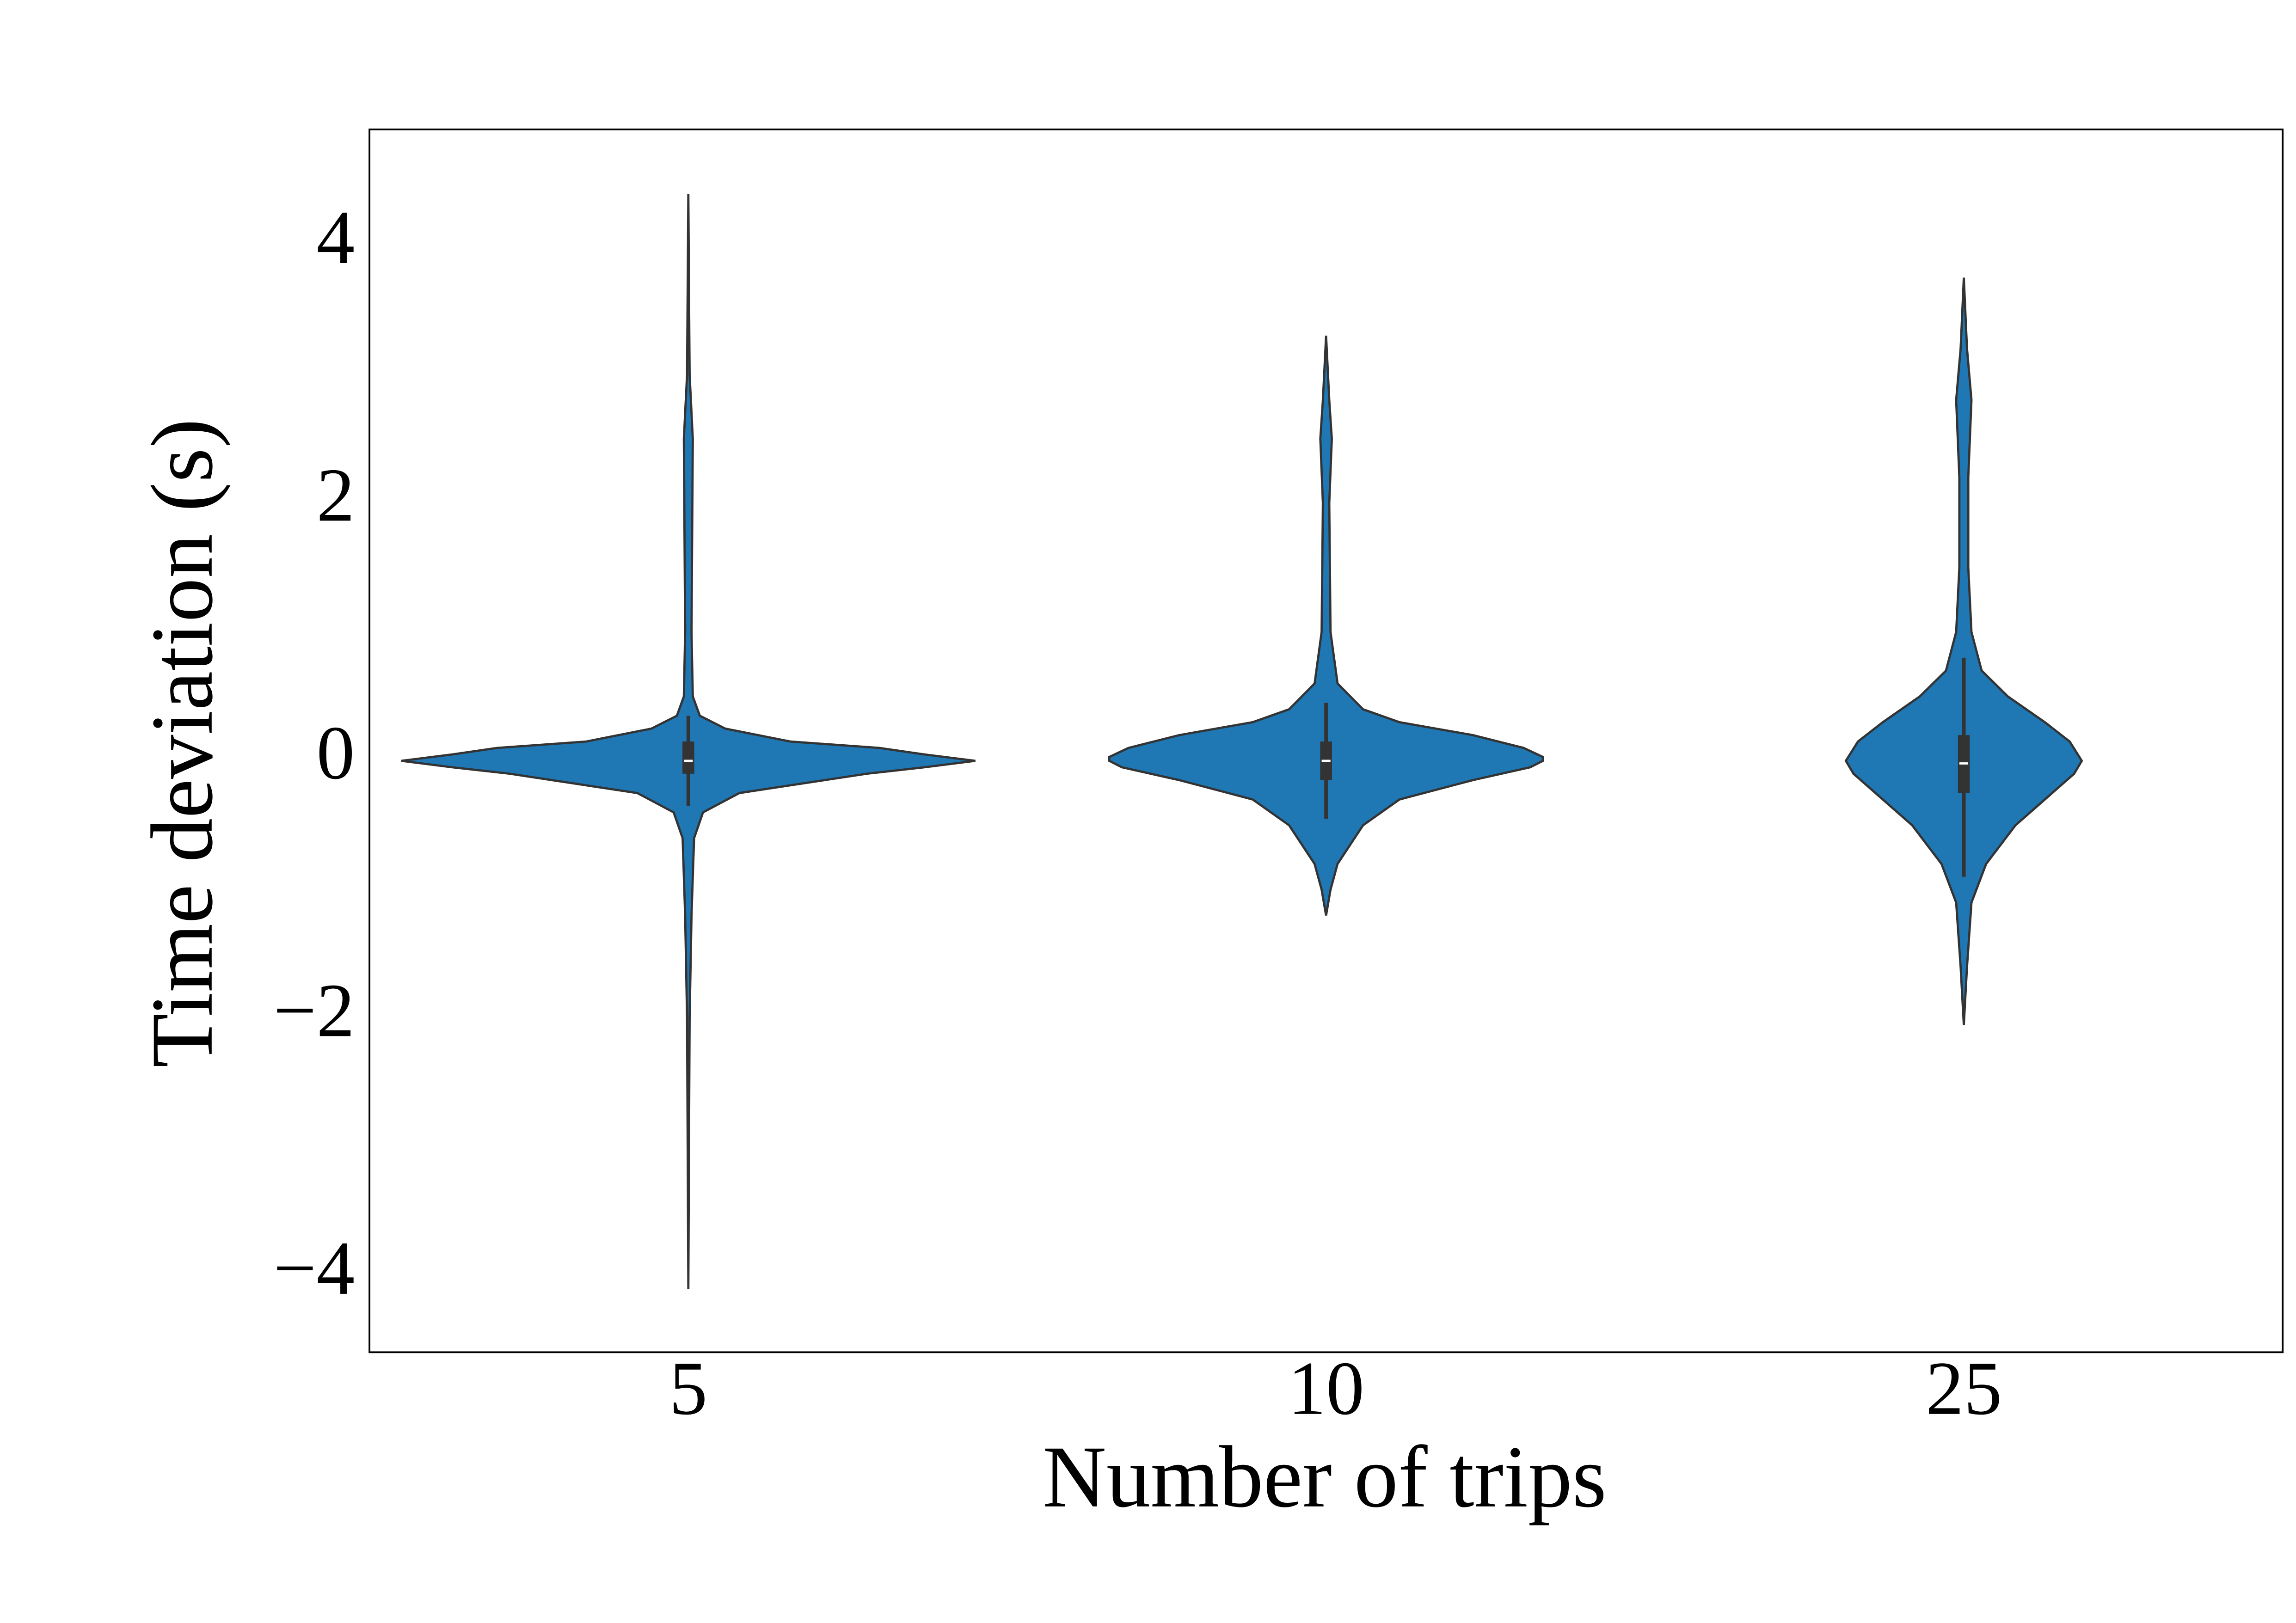  What do you see at coordinates (1964, 1389) in the screenshot?
I see `x-tick-label: 25` at bounding box center [1964, 1389].